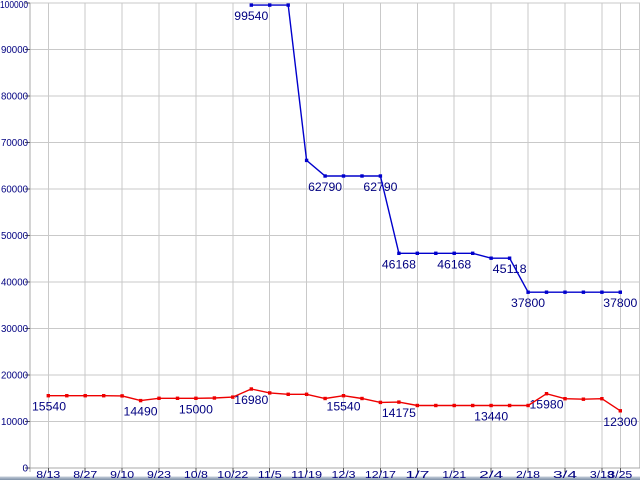  I want to click on y-axis-tick-label: 90000, so click(14, 50).